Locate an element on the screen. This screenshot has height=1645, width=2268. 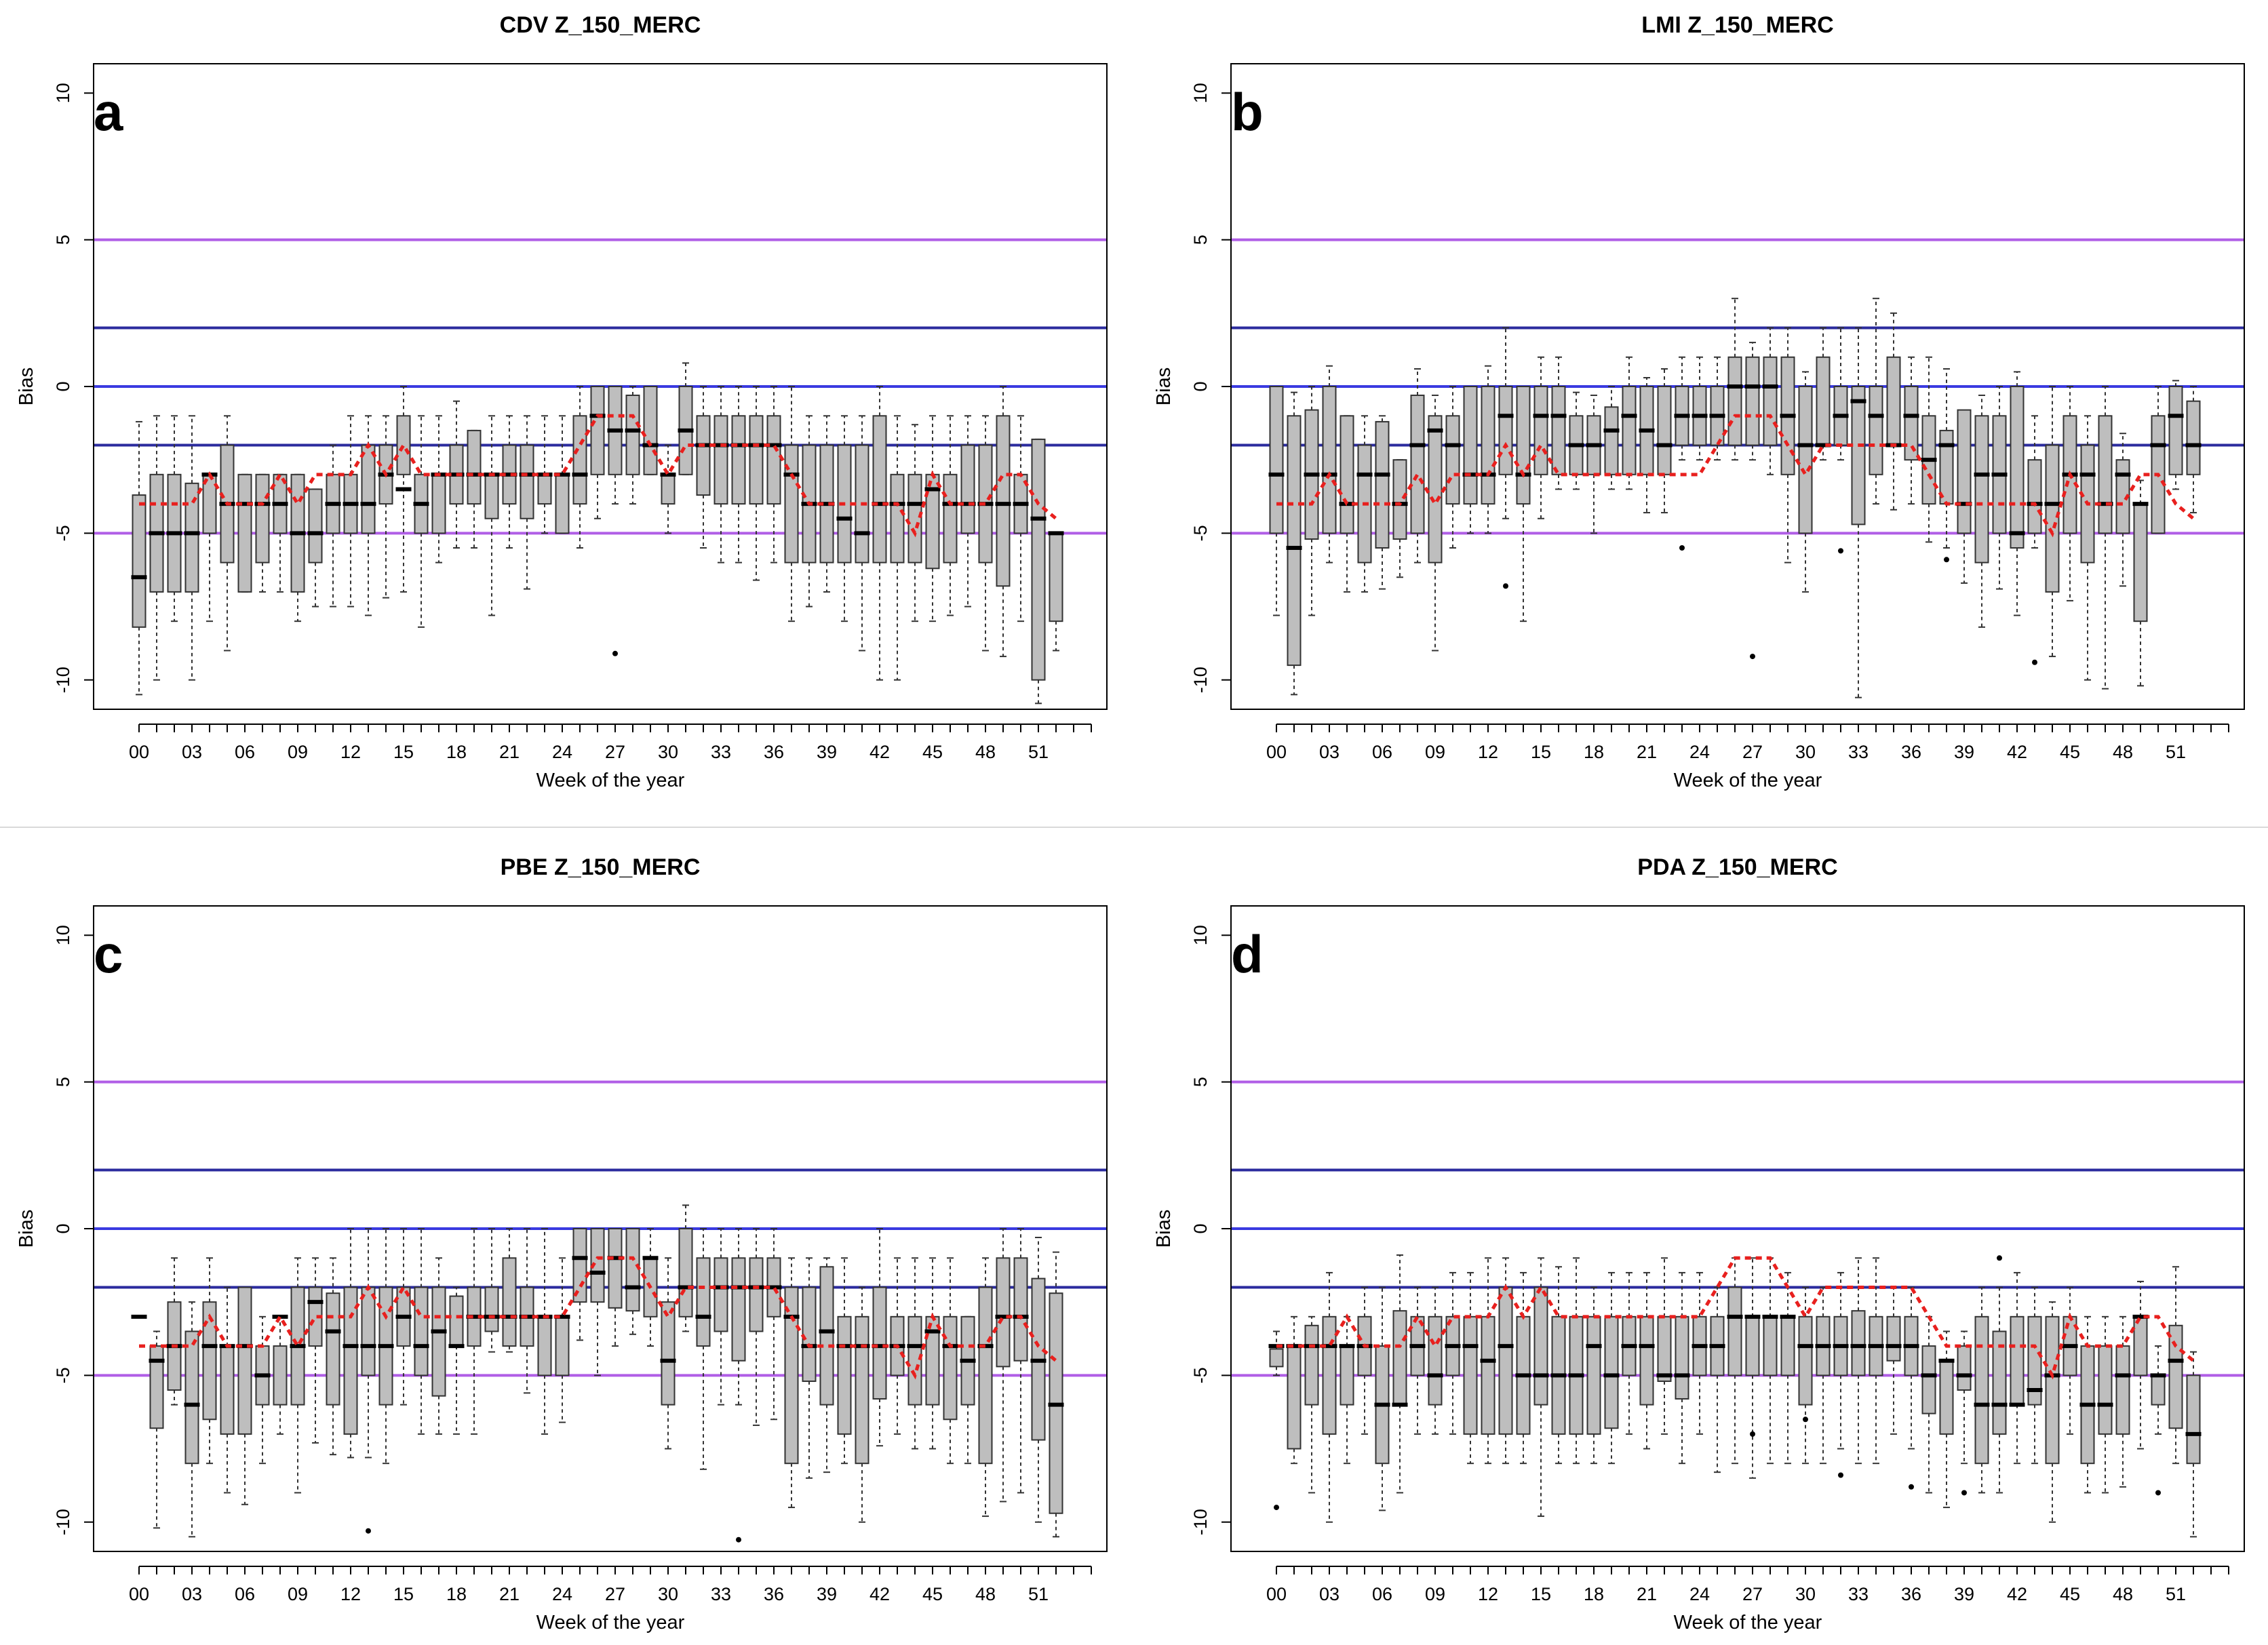
y-tick-label: -10 is located at coordinates (1200, 680).